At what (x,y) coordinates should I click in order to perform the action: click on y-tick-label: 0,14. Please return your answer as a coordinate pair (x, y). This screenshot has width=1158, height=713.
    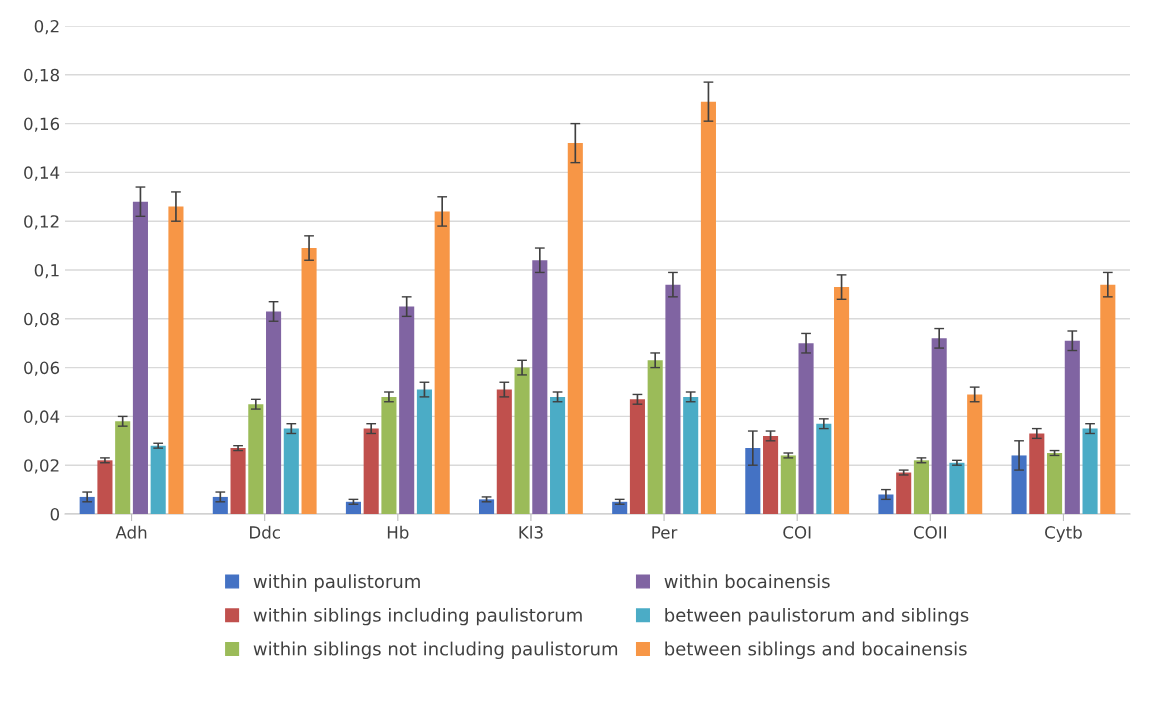
    Looking at the image, I should click on (42, 173).